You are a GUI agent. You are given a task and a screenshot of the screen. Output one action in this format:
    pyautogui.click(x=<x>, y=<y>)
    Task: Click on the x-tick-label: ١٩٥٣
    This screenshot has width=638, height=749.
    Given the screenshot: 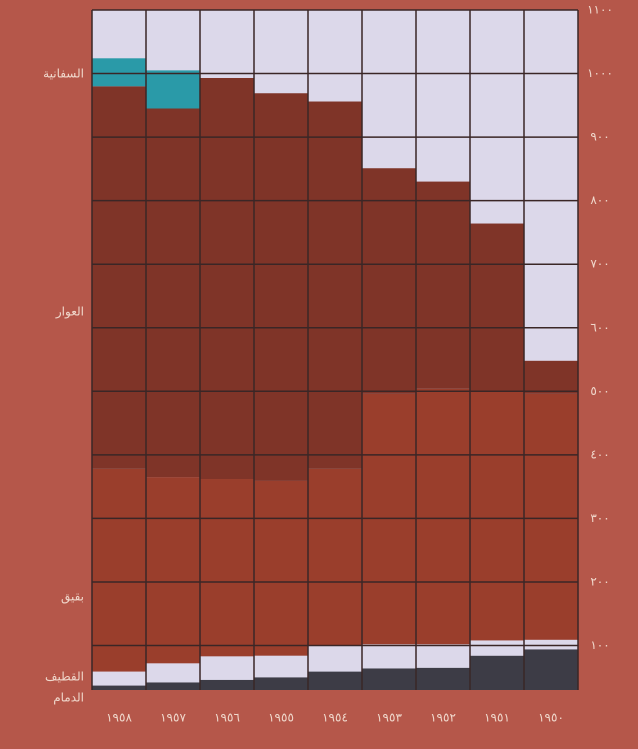 What is the action you would take?
    pyautogui.click(x=389, y=718)
    